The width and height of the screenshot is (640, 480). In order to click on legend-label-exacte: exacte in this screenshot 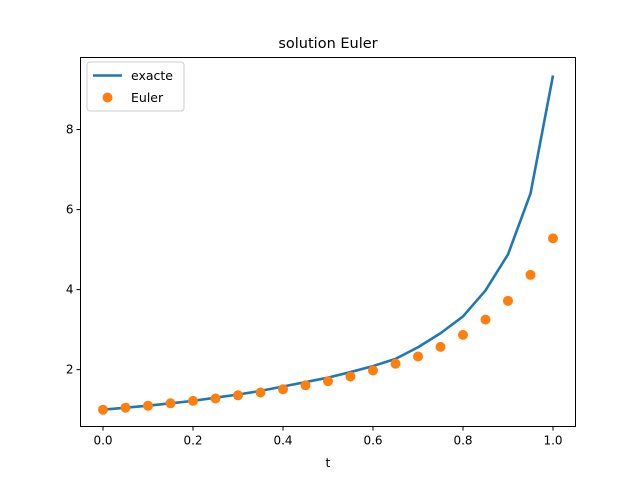, I will do `click(152, 75)`.